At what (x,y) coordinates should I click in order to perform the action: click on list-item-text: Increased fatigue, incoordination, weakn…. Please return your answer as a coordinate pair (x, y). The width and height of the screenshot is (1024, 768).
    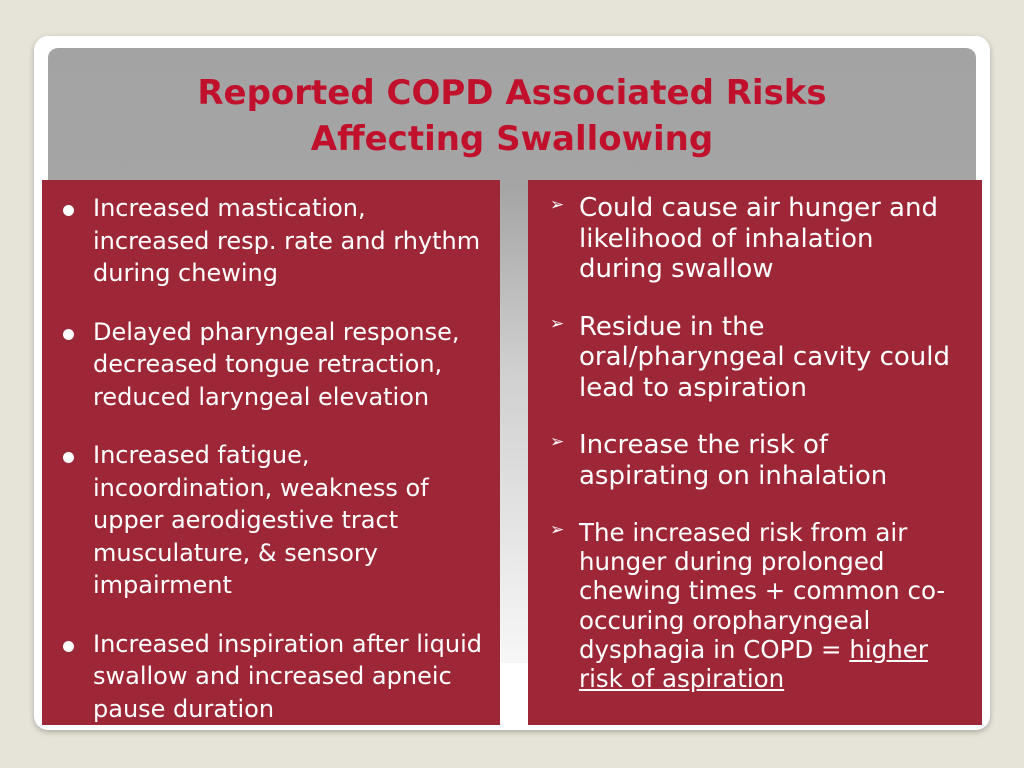
    Looking at the image, I should click on (261, 520).